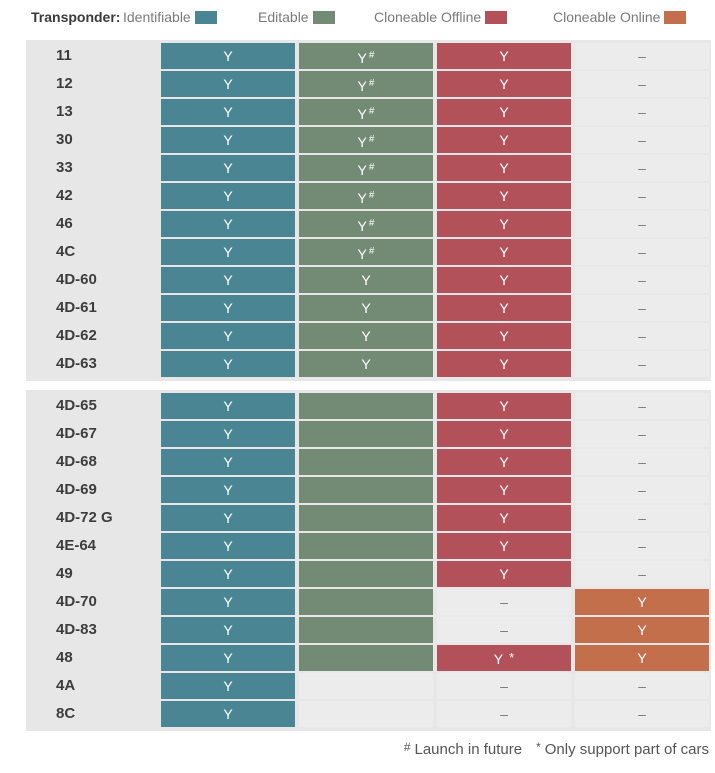 This screenshot has width=715, height=773. Describe the element at coordinates (84, 517) in the screenshot. I see `transponder-name: 4D-72 G` at that location.